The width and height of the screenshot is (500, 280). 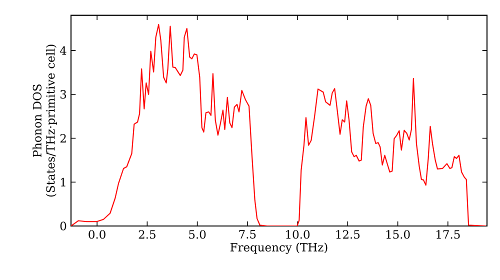 What do you see at coordinates (448, 234) in the screenshot?
I see `x-tick-label: 17.5` at bounding box center [448, 234].